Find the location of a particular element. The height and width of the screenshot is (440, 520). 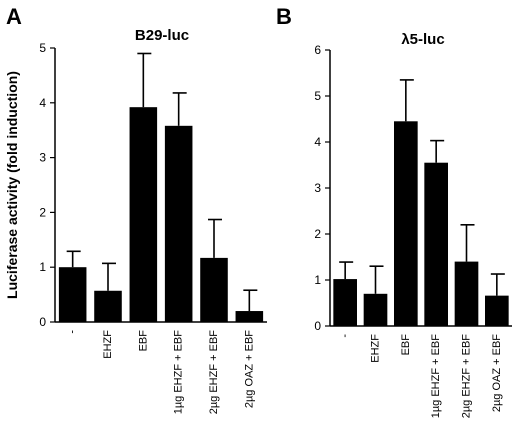

panel-a-title: B29-luc is located at coordinates (162, 35).